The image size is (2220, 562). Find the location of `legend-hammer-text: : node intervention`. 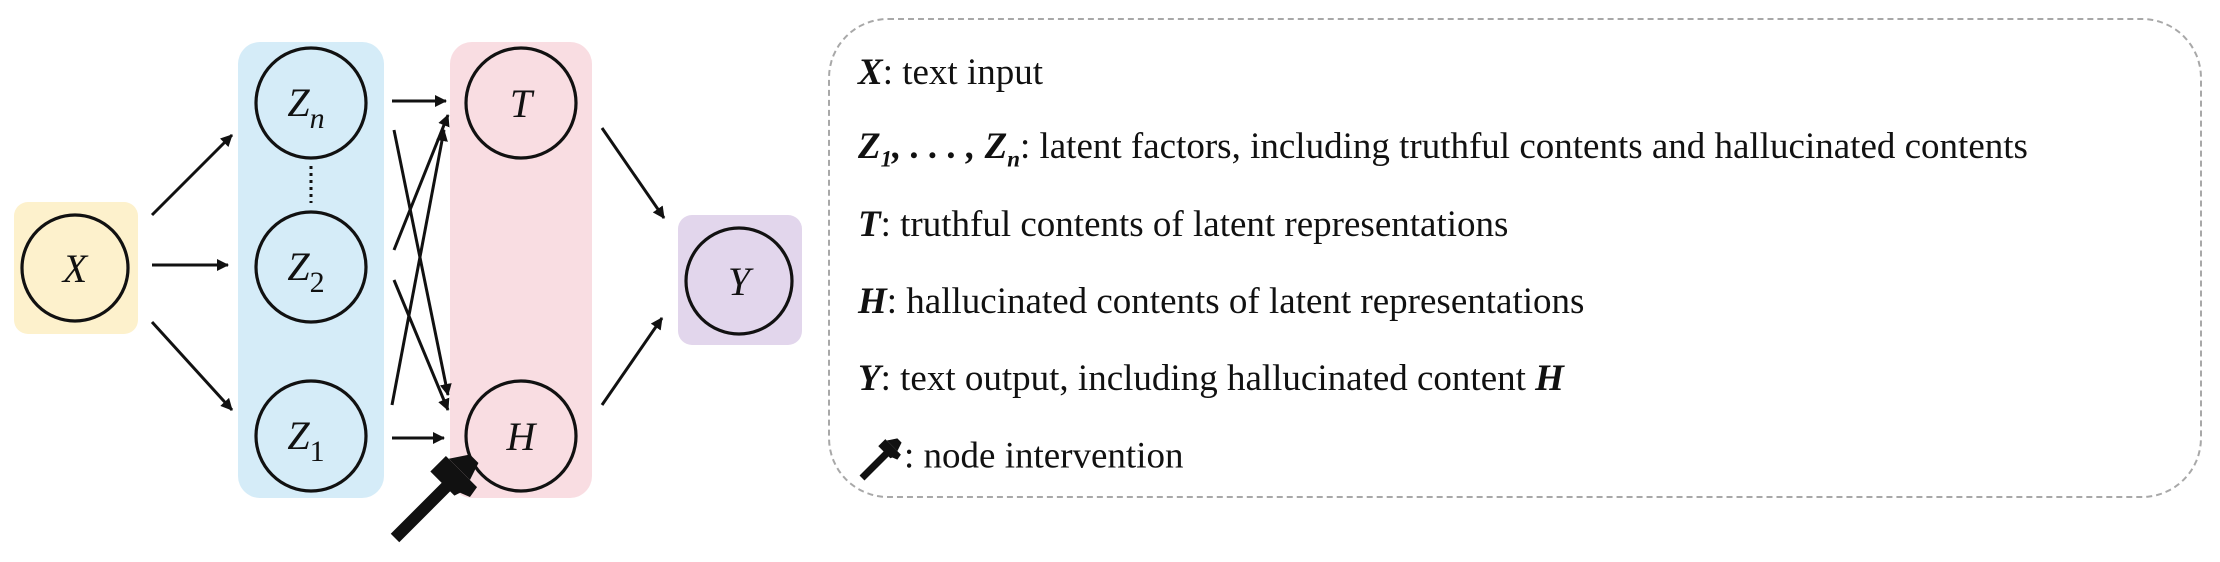

legend-hammer-text: : node intervention is located at coordinates (1044, 456).